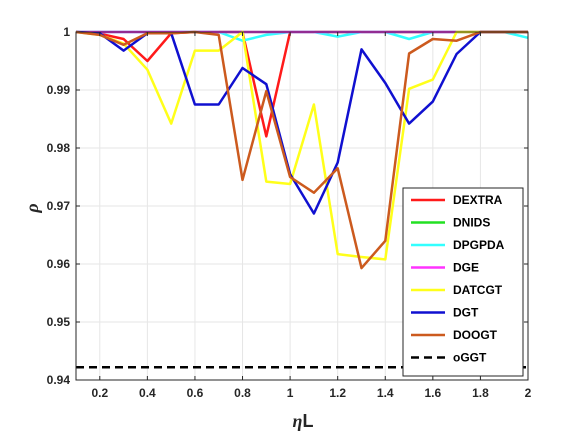 The image size is (584, 438). What do you see at coordinates (528, 393) in the screenshot?
I see `x-tick-label: 2` at bounding box center [528, 393].